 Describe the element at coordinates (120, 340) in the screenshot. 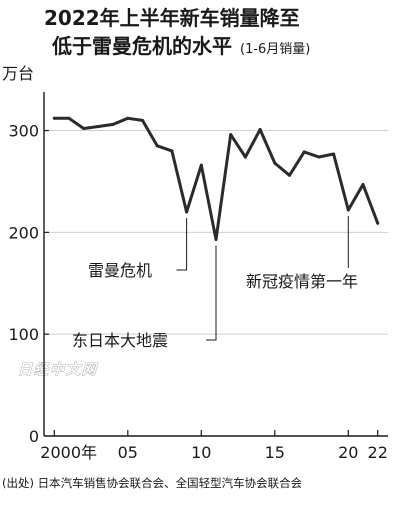

I see `annotation-label-1: 东日本大地震` at that location.